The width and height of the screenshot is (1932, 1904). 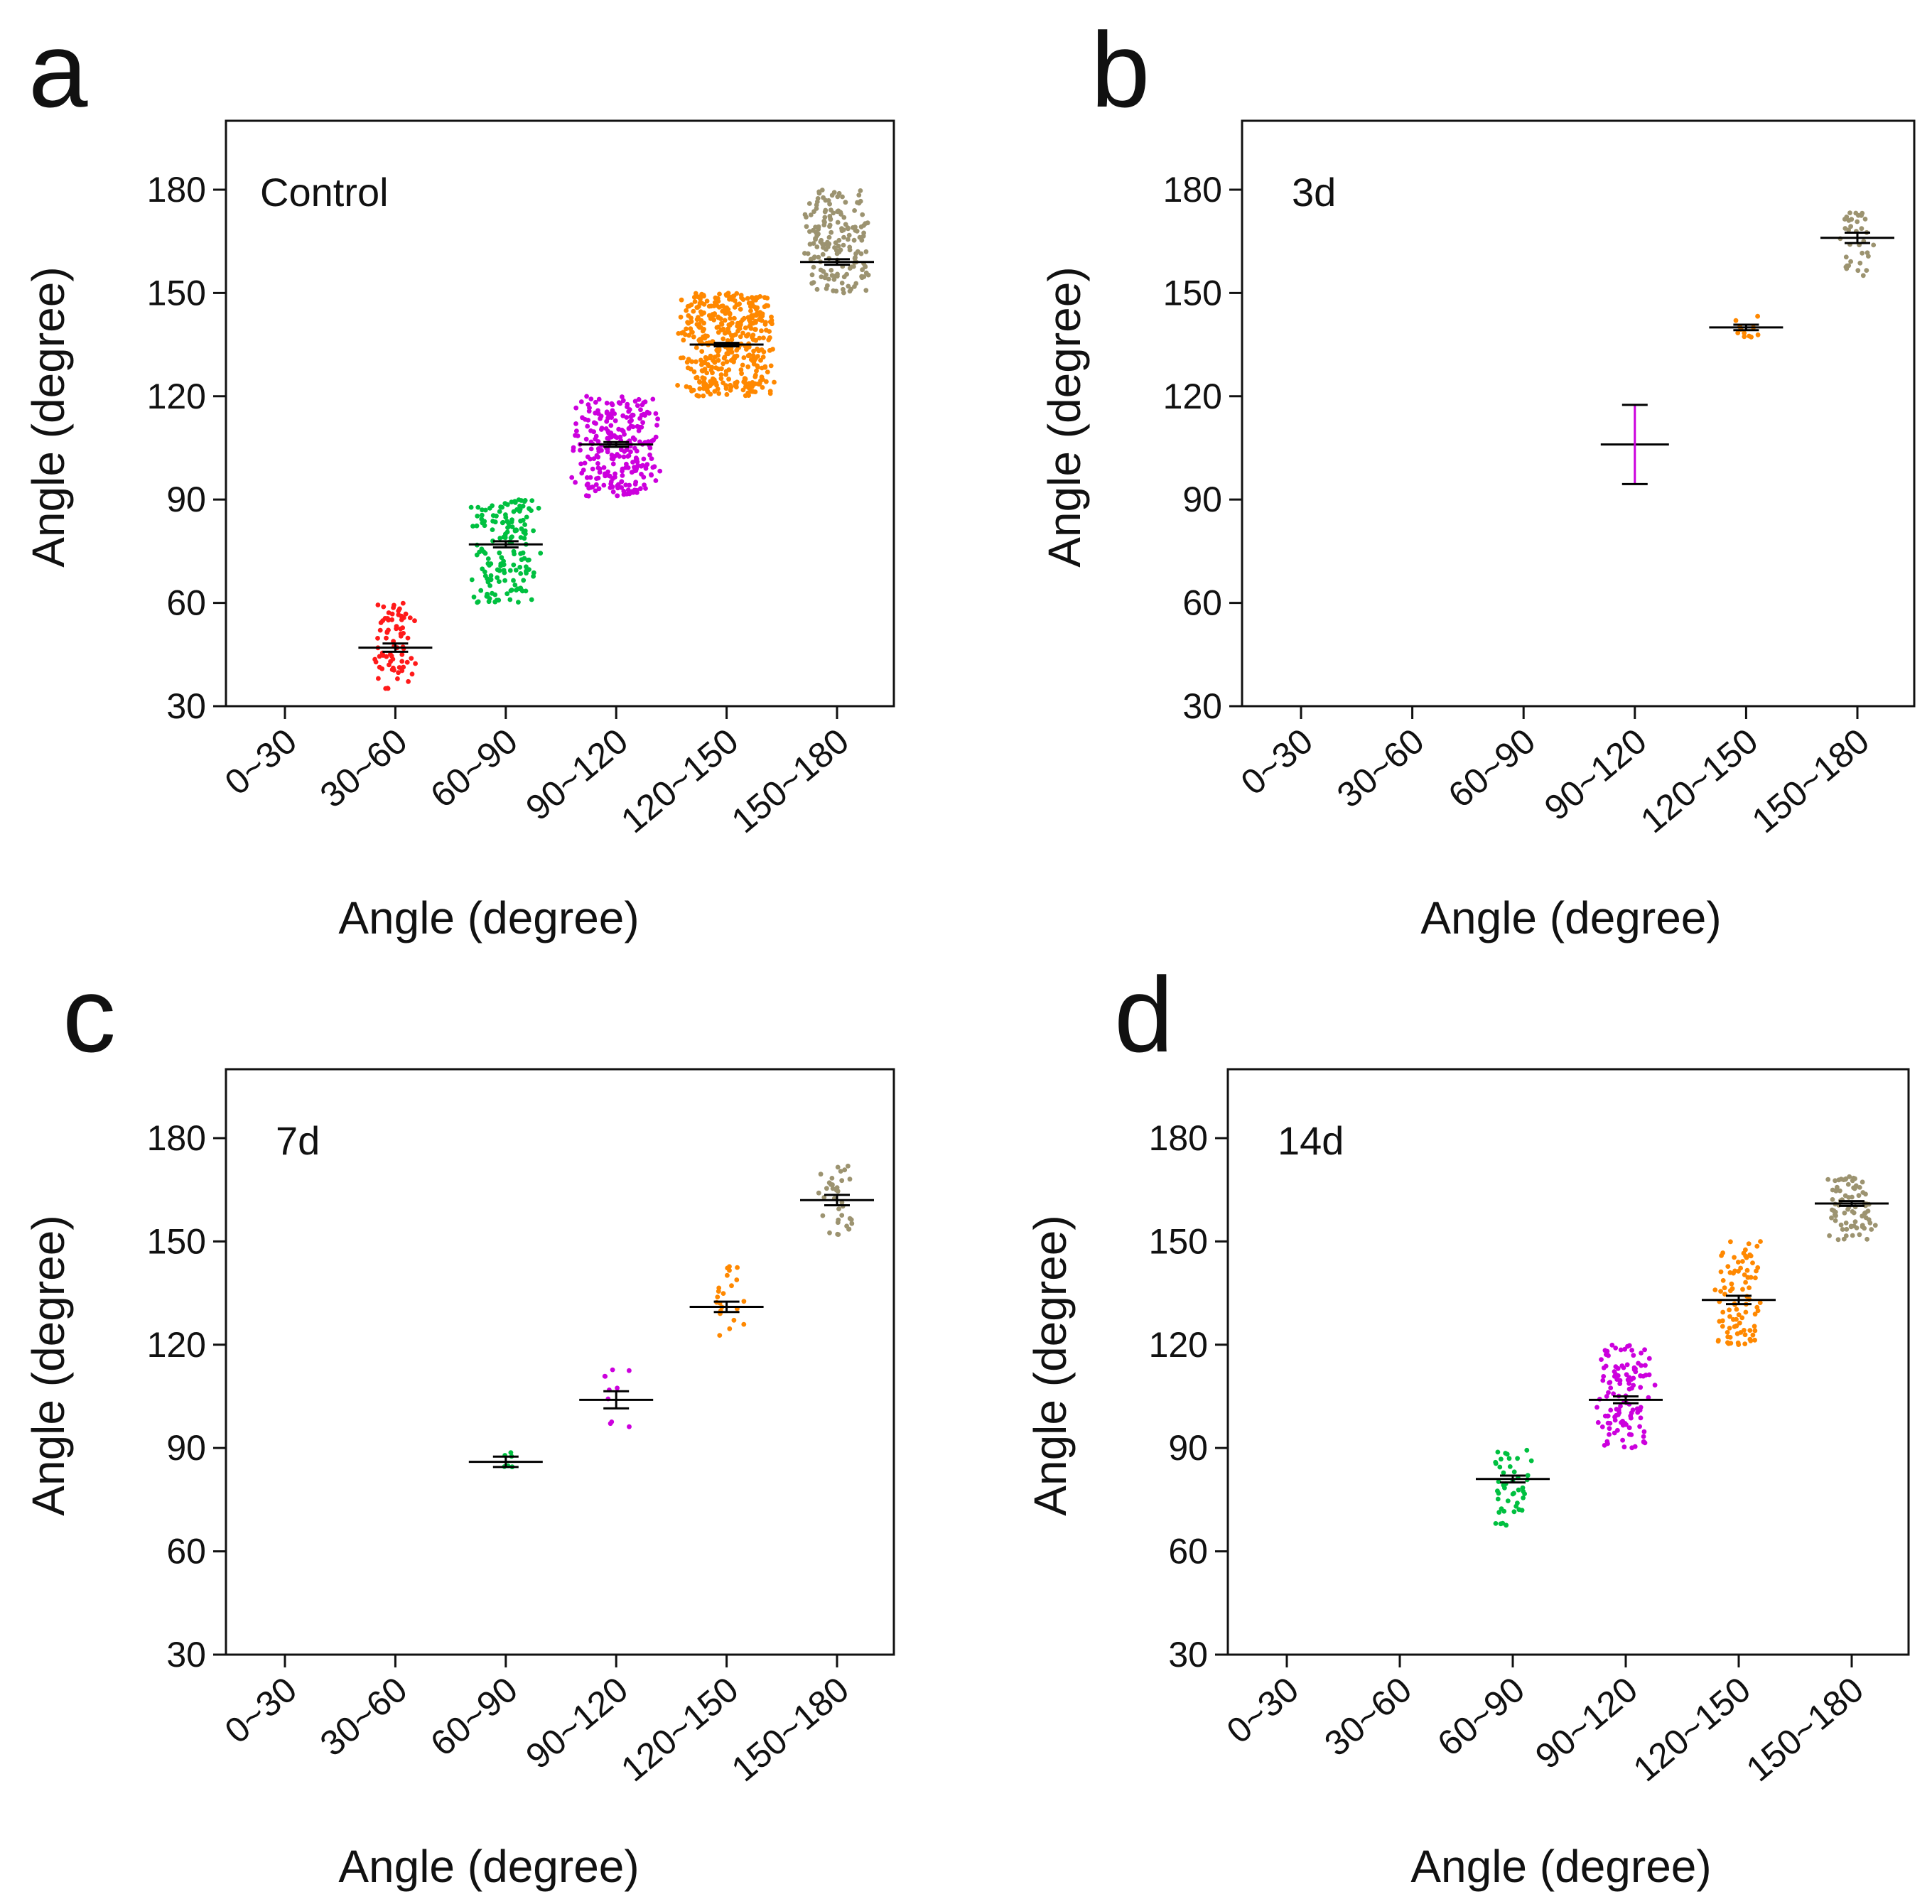 I want to click on series-60~90, so click(x=1513, y=1487).